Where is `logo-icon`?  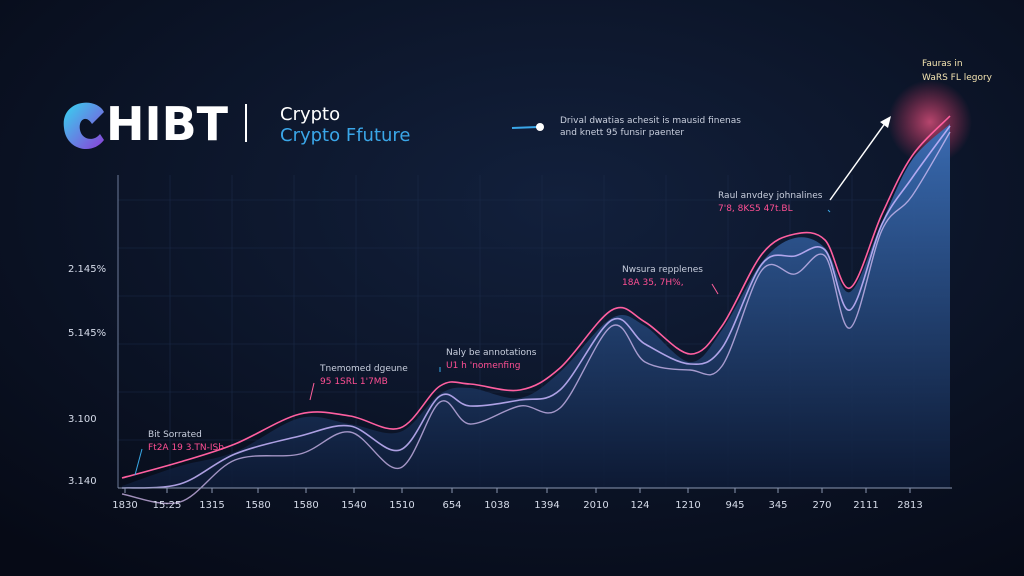 logo-icon is located at coordinates (83, 126).